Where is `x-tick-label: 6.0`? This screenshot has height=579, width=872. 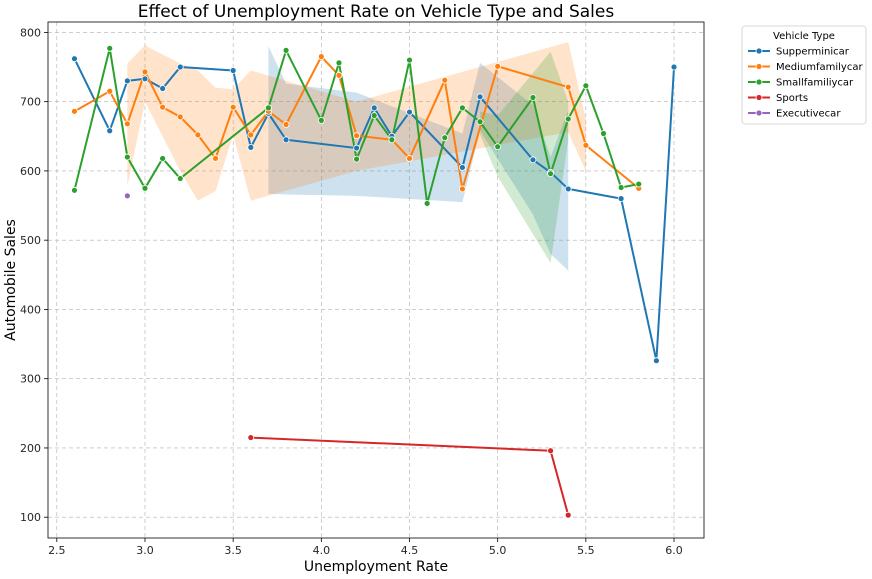
x-tick-label: 6.0 is located at coordinates (674, 550).